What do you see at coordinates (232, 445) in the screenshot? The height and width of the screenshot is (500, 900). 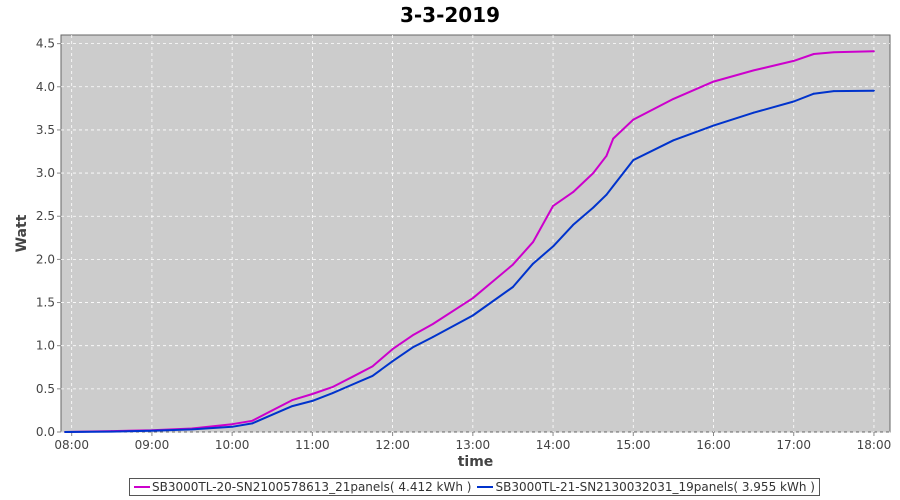 I see `x-tick-label: 10:00` at bounding box center [232, 445].